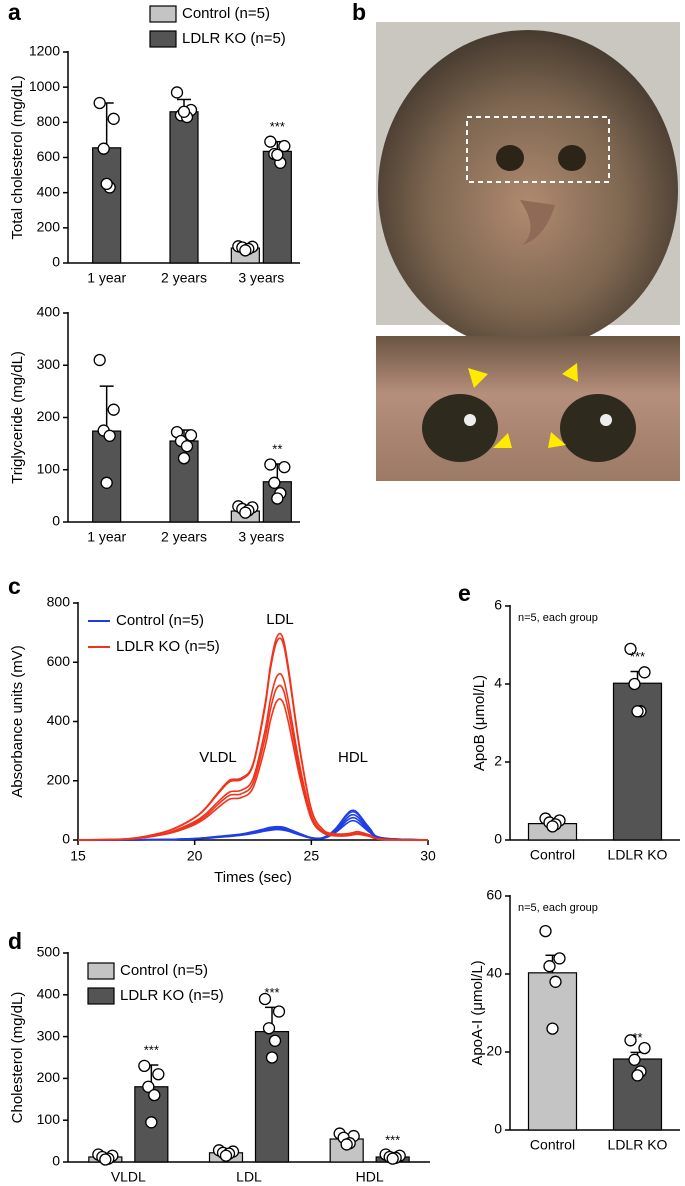  What do you see at coordinates (17, 417) in the screenshot?
I see `y-axis-label: Triglyceride (mg/dL)` at bounding box center [17, 417].